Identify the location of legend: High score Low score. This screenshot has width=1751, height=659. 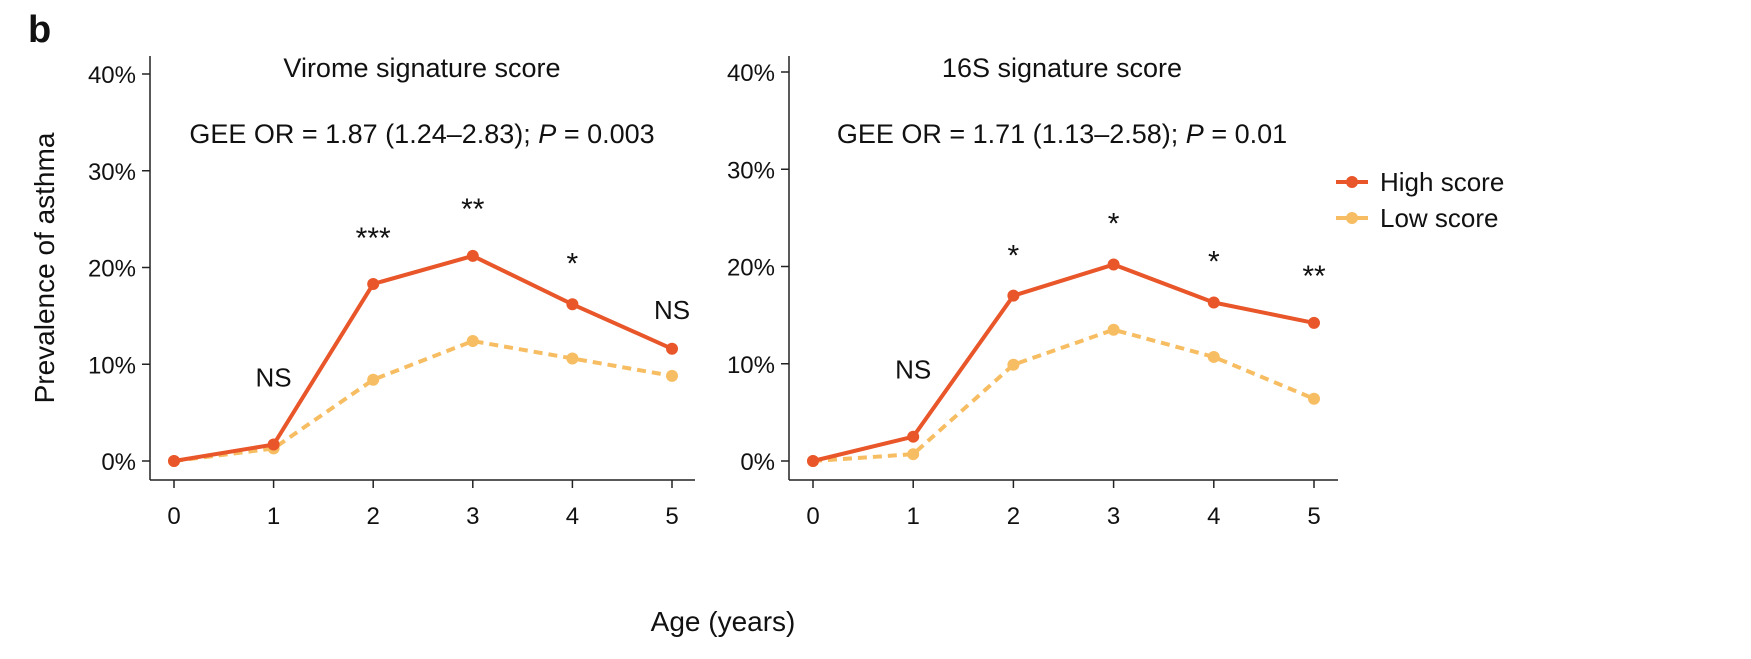
(1420, 200).